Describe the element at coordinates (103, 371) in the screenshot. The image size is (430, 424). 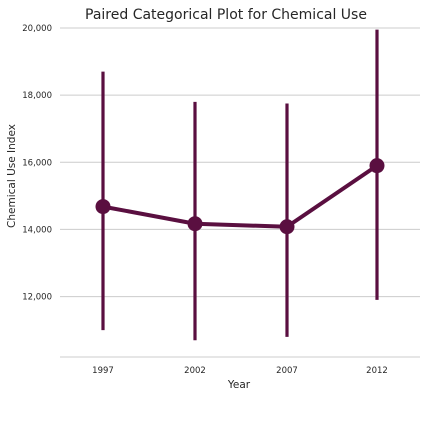
I see `x-tick-label: 1997` at that location.